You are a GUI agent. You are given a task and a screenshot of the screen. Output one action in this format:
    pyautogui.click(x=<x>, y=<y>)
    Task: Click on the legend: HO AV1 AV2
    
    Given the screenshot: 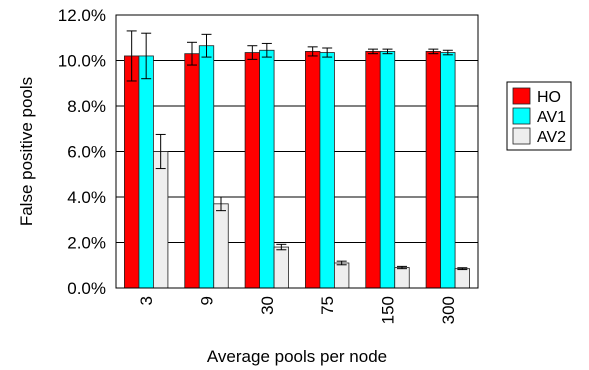 What is the action you would take?
    pyautogui.click(x=539, y=116)
    